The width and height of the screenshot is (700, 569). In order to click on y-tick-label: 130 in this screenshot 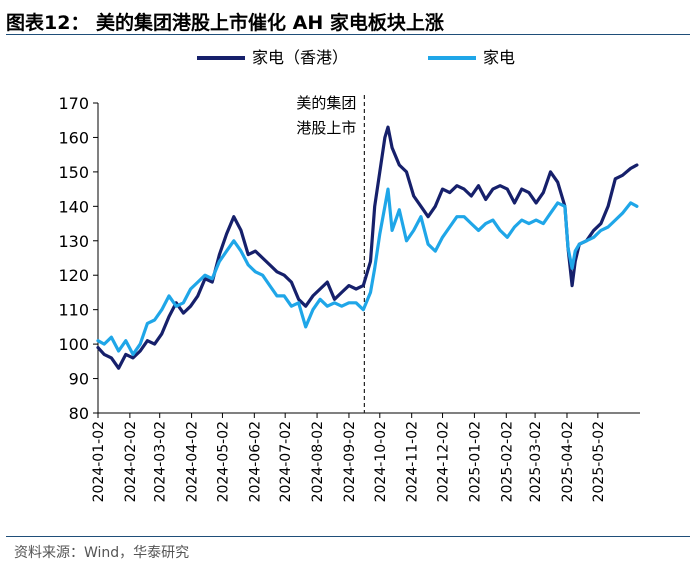, I will do `click(73, 241)`.